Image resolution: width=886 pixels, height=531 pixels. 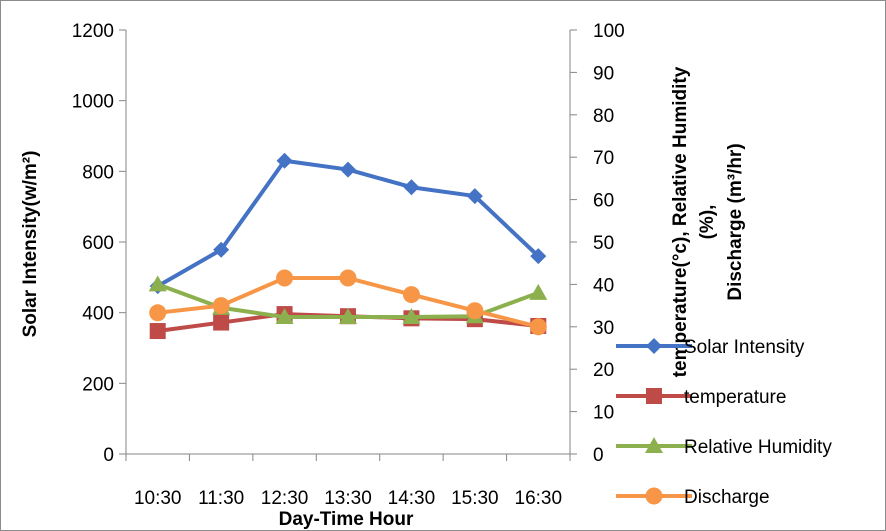 I want to click on legend-marker-solar-intensity, so click(x=654, y=346).